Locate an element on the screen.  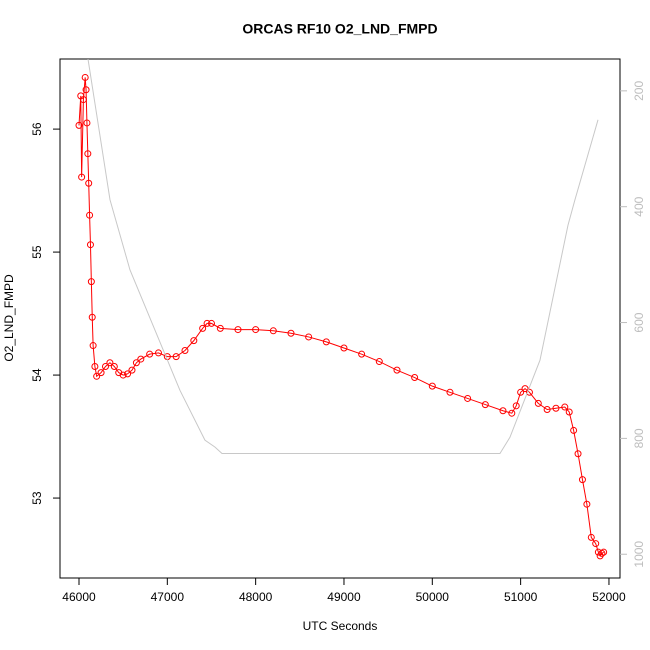
y2-tick-label: 800 is located at coordinates (639, 438).